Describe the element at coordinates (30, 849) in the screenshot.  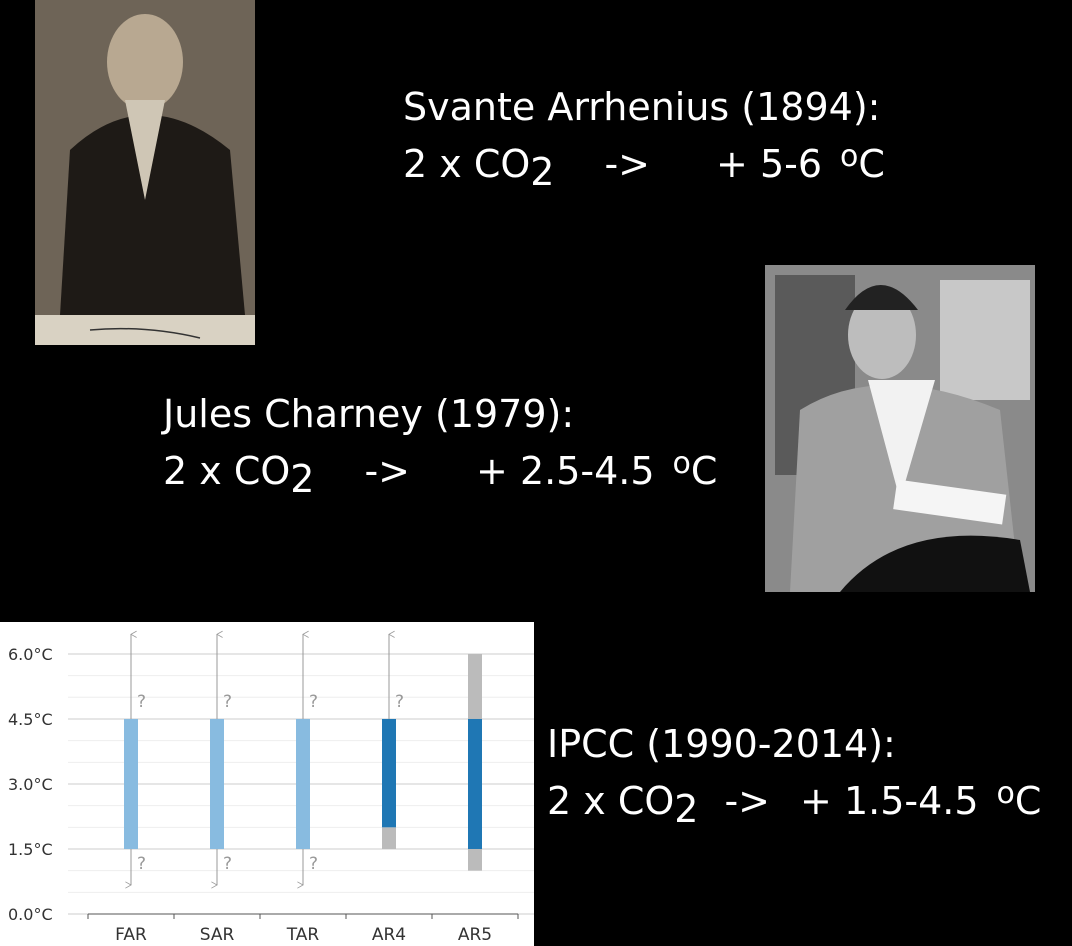
I see `y-tick-label: 1.5°C` at that location.